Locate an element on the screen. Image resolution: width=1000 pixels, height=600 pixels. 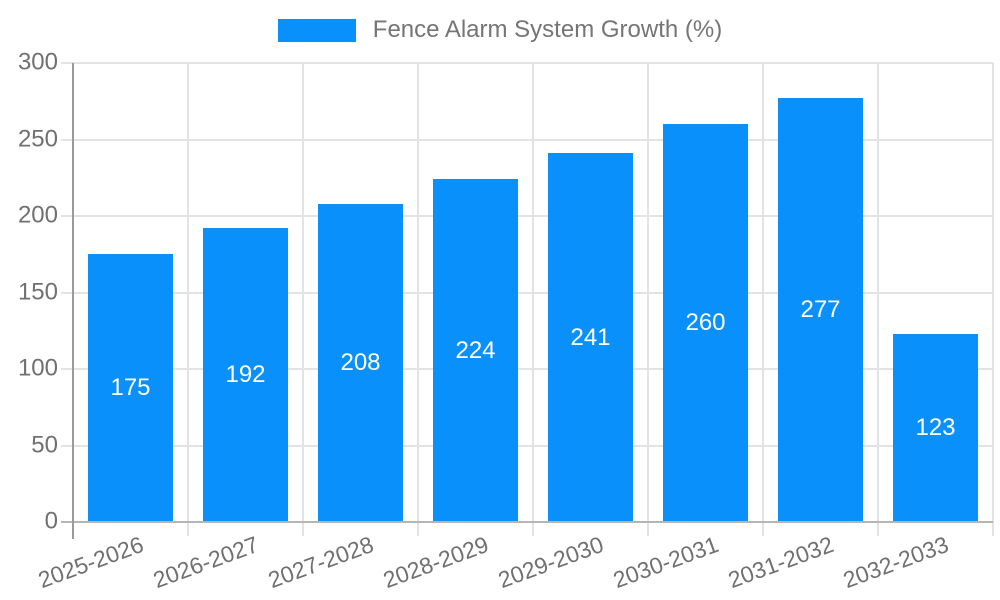
chart-legend: Fence Alarm System Growth (%) is located at coordinates (500, 30).